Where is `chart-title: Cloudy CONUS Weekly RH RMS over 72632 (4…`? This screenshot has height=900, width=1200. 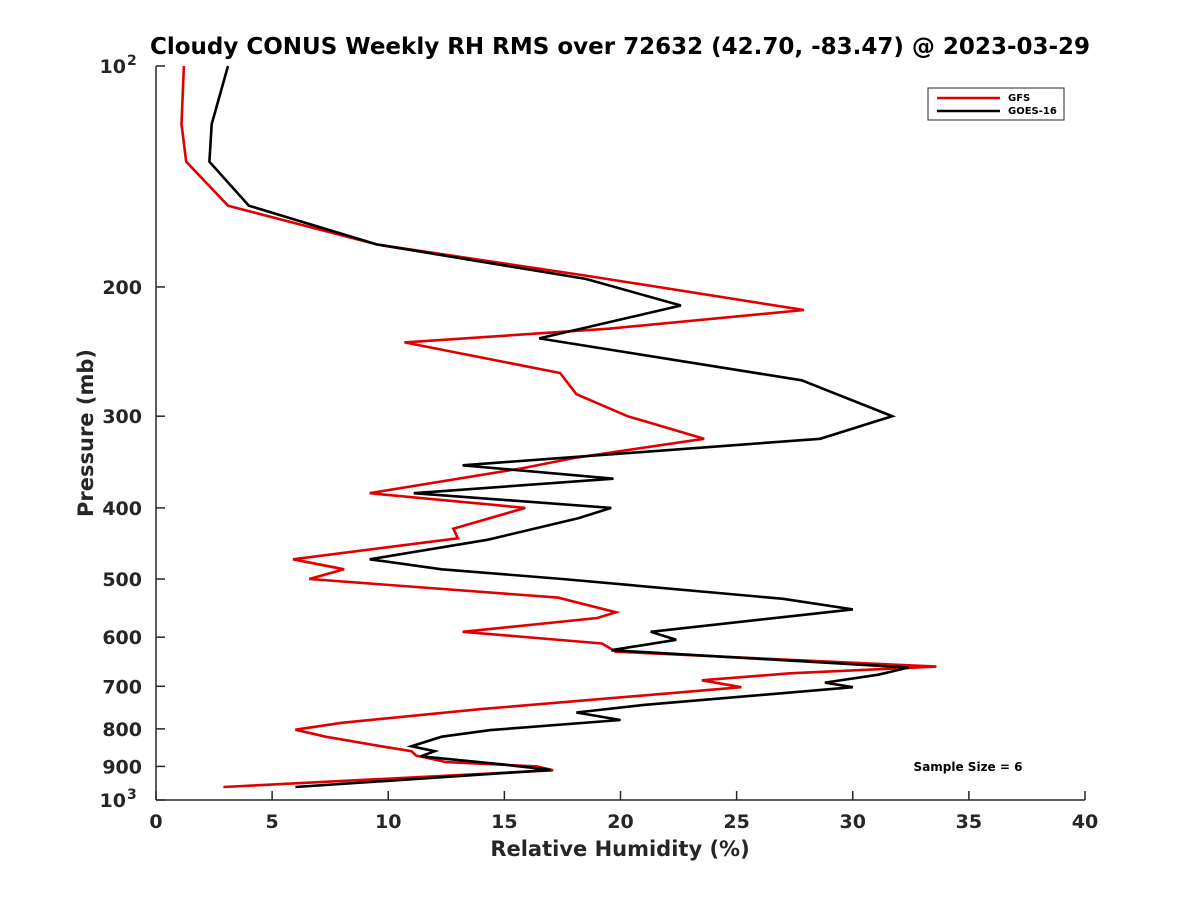
chart-title: Cloudy CONUS Weekly RH RMS over 72632 (4… is located at coordinates (620, 47).